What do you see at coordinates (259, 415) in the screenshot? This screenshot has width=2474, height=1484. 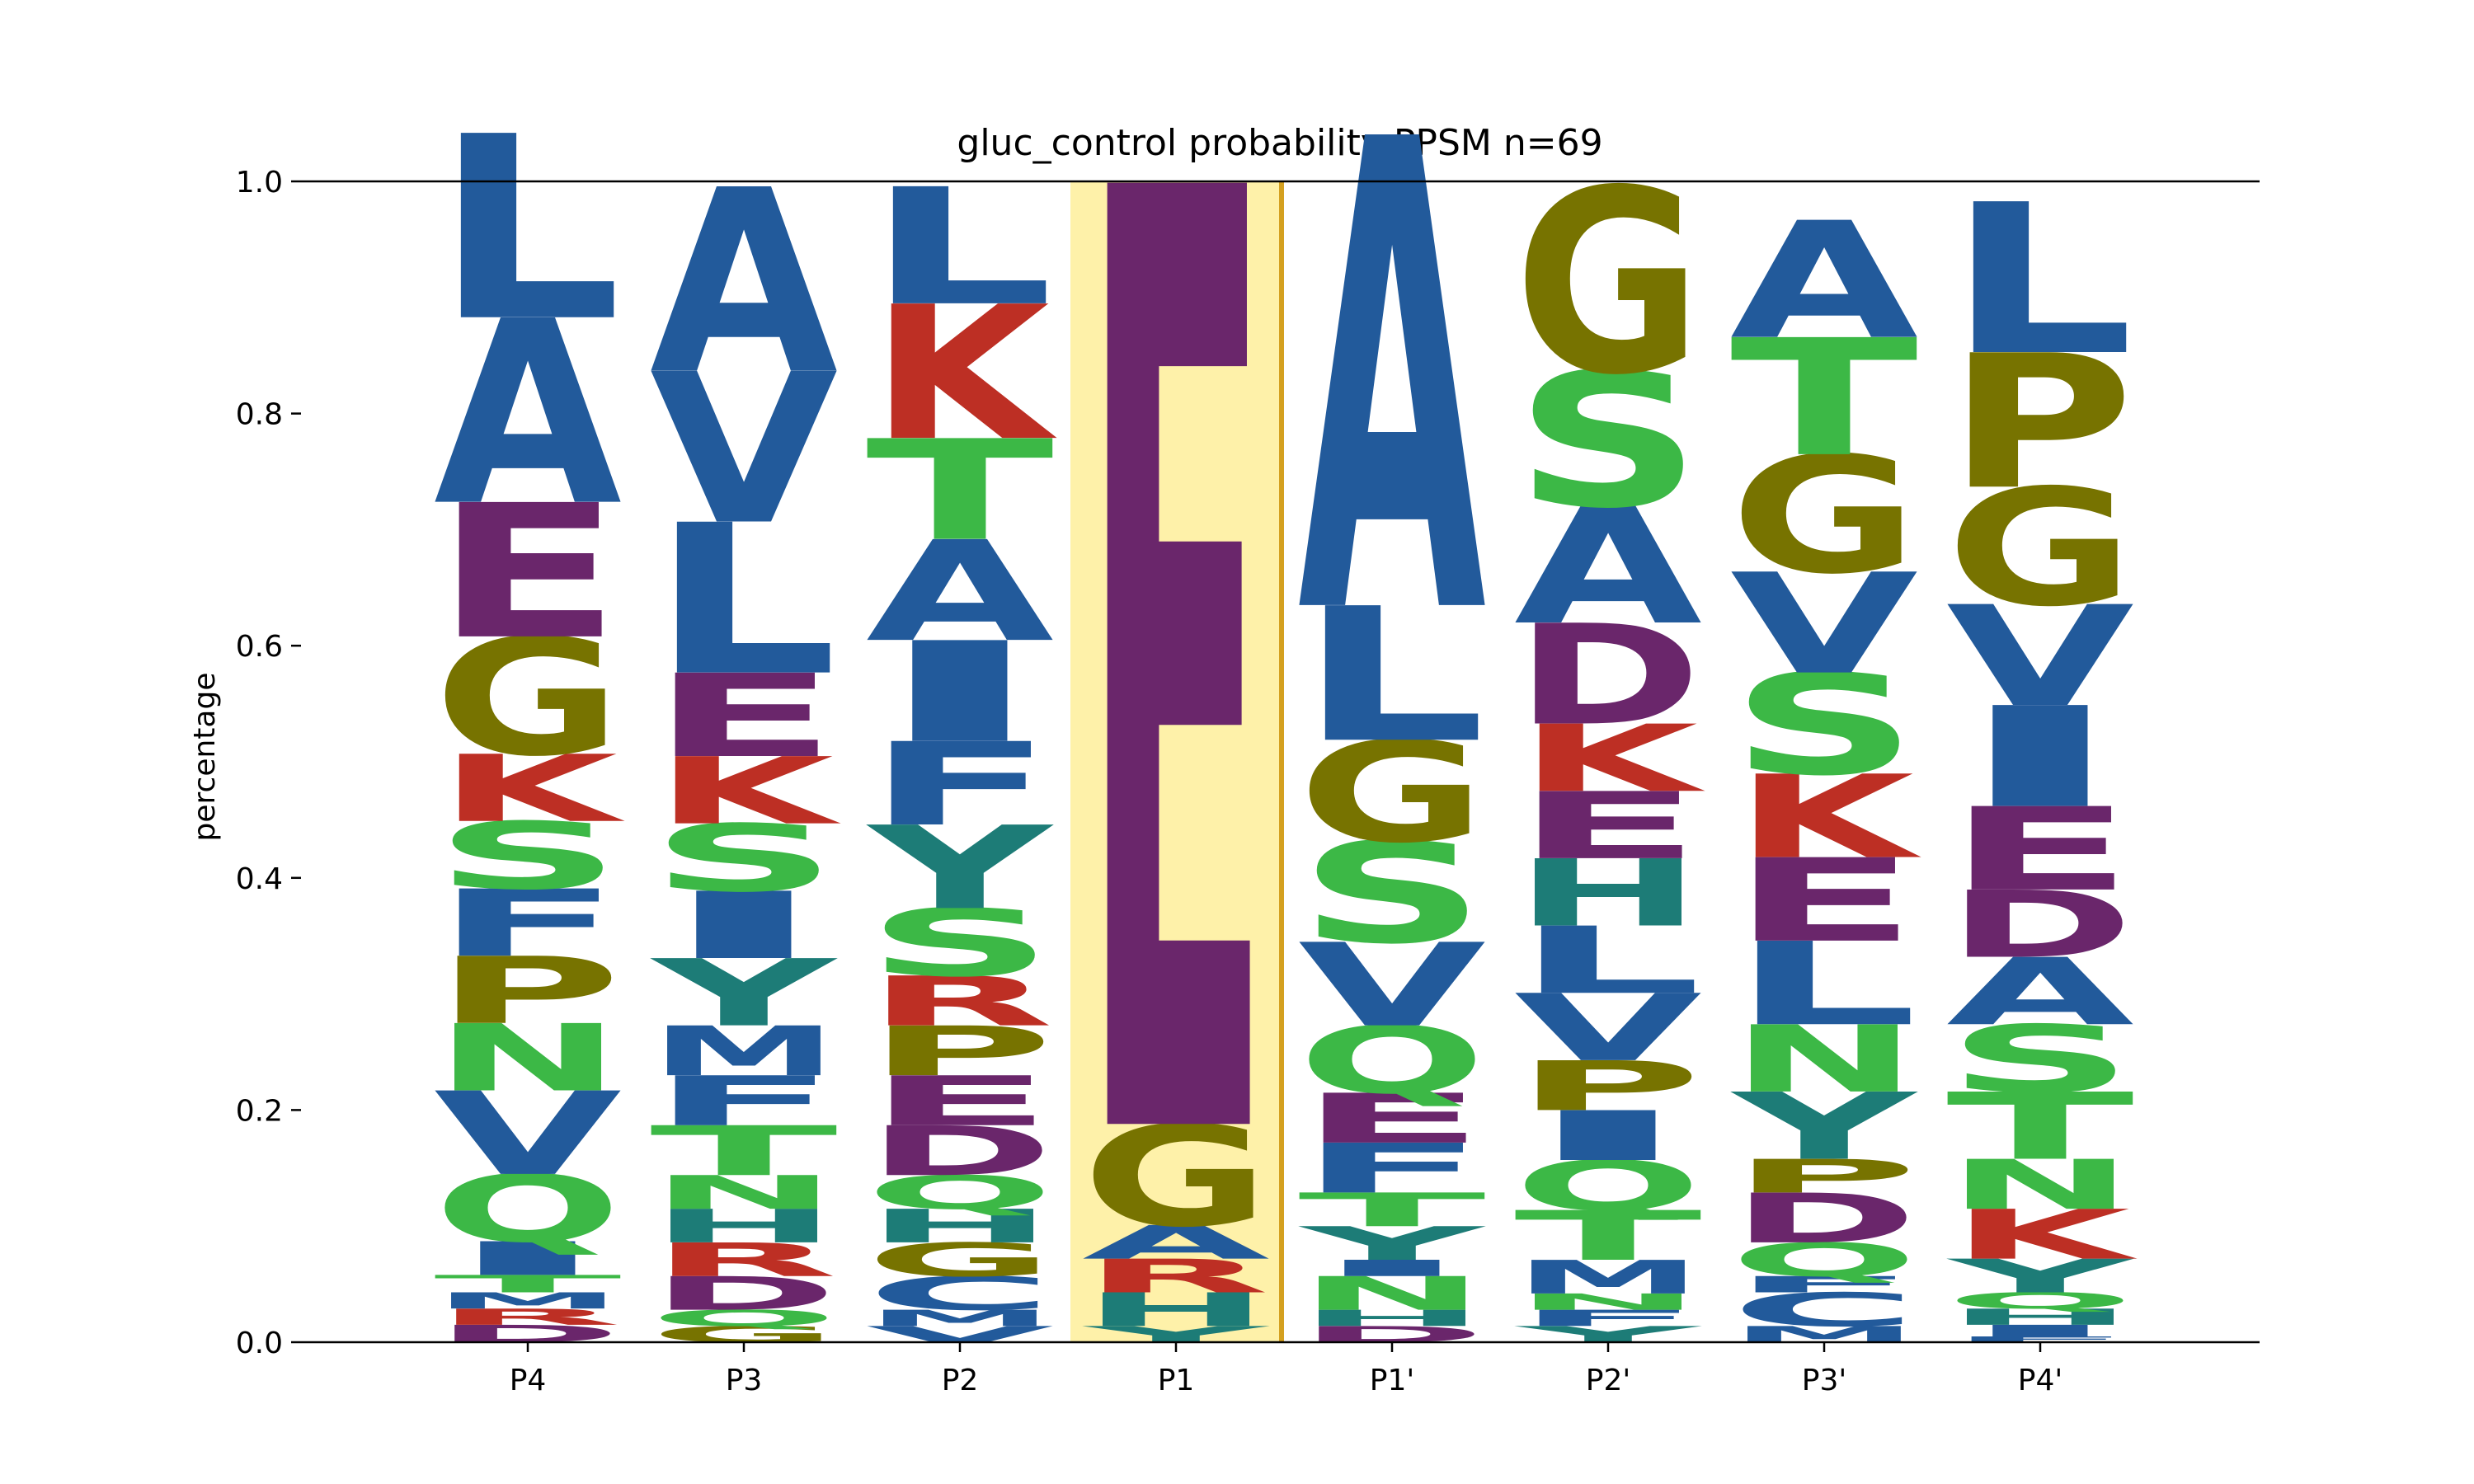 I see `y-tick-label: 0.8` at bounding box center [259, 415].